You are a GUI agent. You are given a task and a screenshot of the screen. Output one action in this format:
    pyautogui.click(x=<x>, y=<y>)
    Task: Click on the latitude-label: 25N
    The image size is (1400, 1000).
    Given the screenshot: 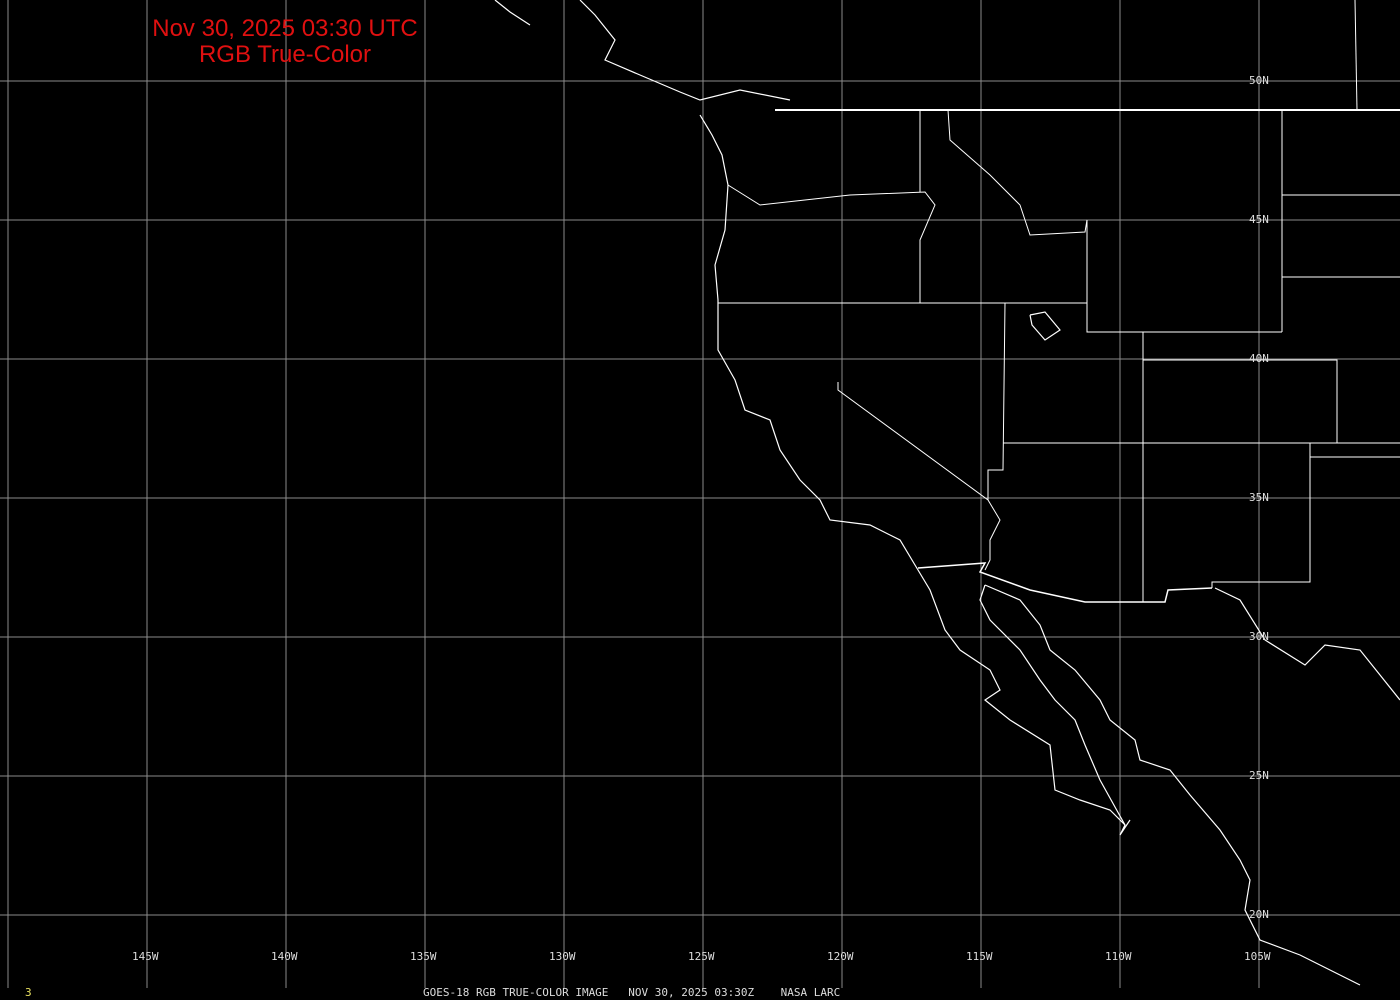 What is the action you would take?
    pyautogui.click(x=1259, y=775)
    